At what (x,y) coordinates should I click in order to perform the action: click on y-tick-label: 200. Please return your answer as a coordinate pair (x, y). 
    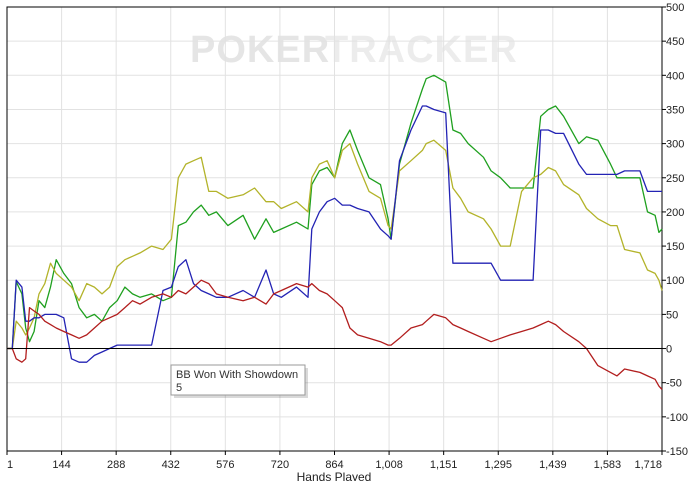
    Looking at the image, I should click on (675, 213).